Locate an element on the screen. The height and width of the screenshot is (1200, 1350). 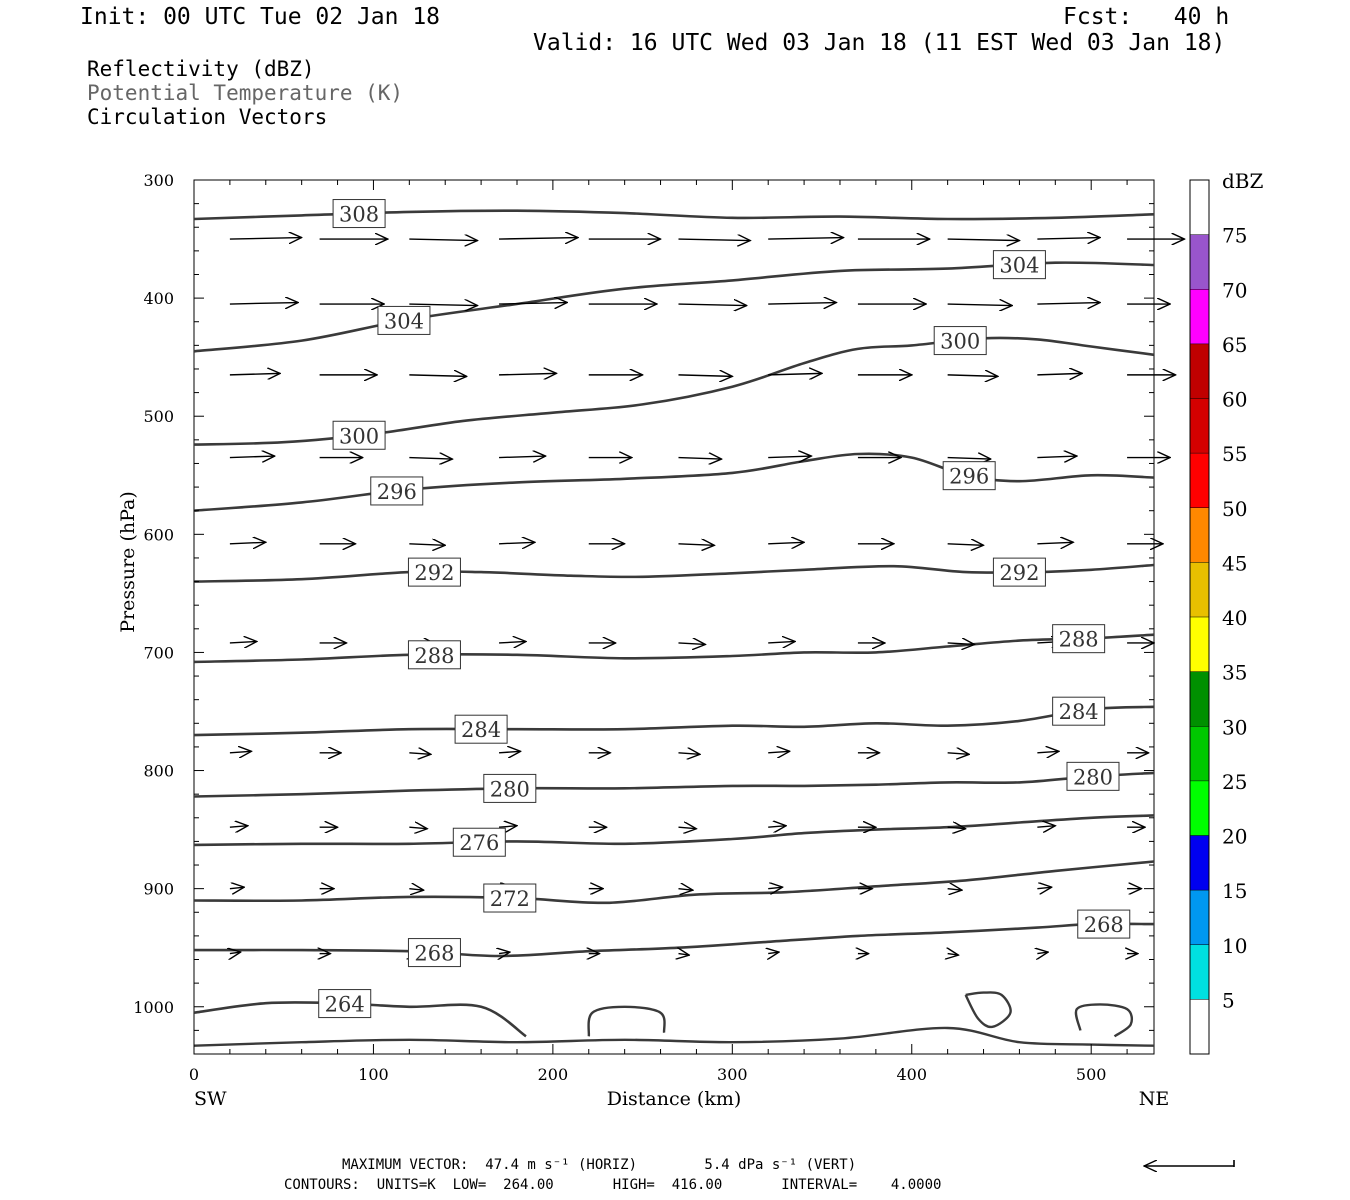
contour-label: 296 is located at coordinates (969, 477).